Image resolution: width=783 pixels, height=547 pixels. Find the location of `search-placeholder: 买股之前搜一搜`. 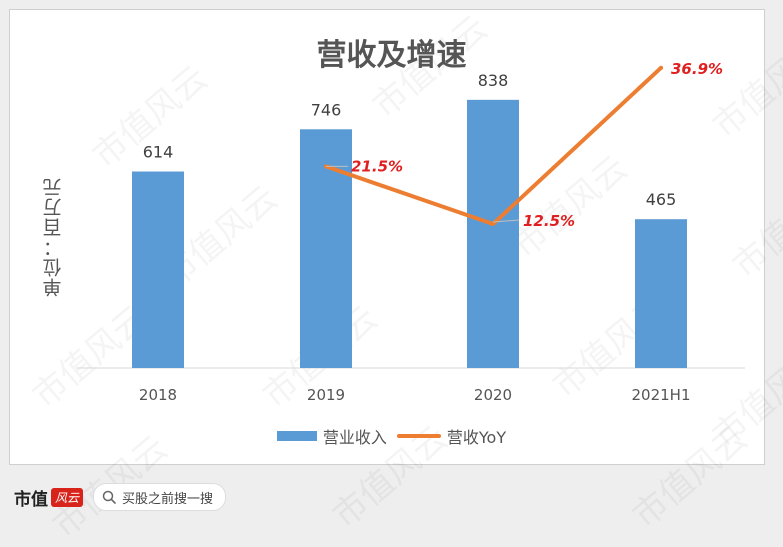

search-placeholder: 买股之前搜一搜 is located at coordinates (168, 499).